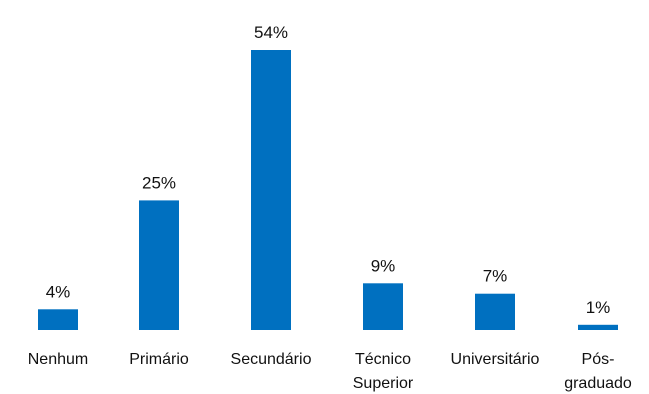  I want to click on category-label-3: Técnico Superior, so click(383, 371).